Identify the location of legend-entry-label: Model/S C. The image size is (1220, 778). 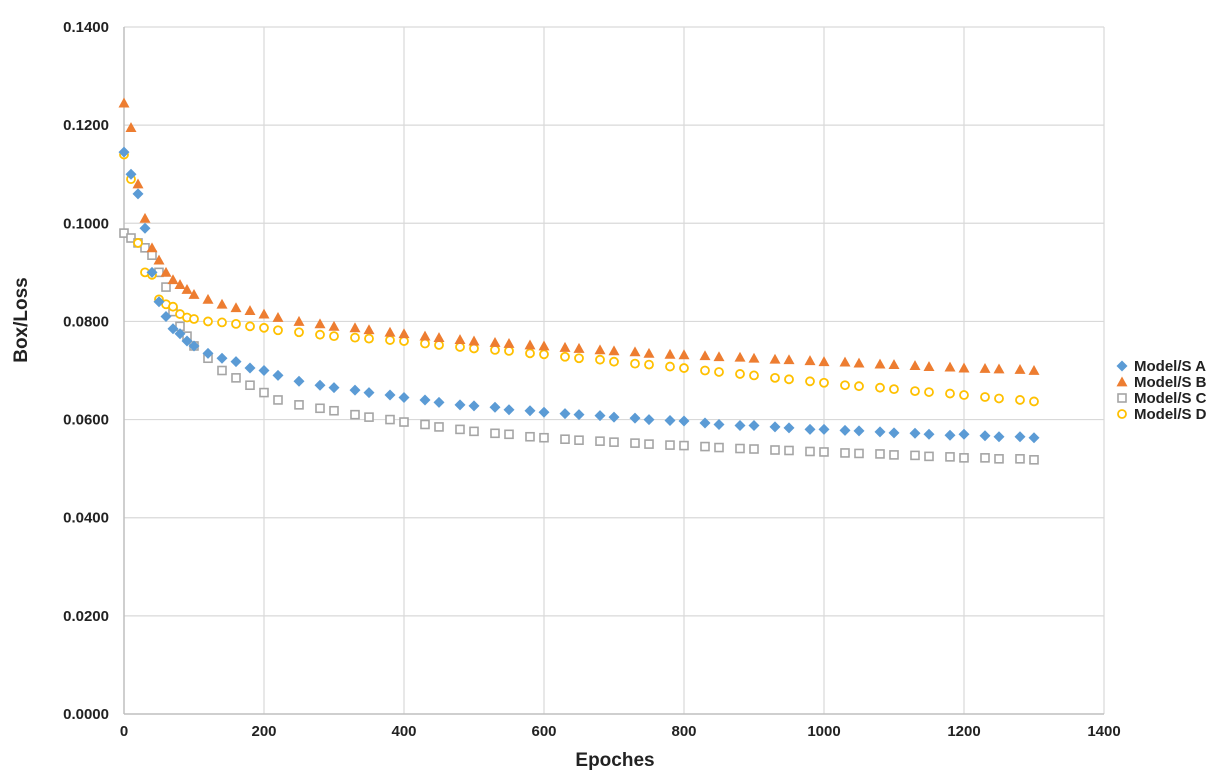
(1170, 398).